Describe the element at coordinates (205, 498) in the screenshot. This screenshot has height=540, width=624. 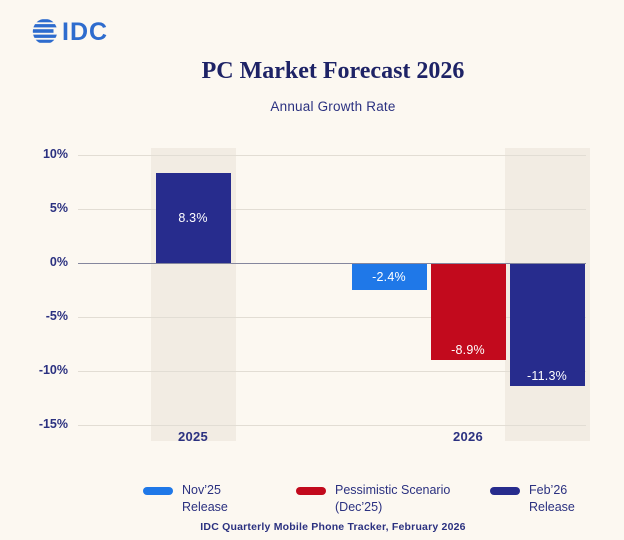
I see `legend-label: Nov’25 Release` at that location.